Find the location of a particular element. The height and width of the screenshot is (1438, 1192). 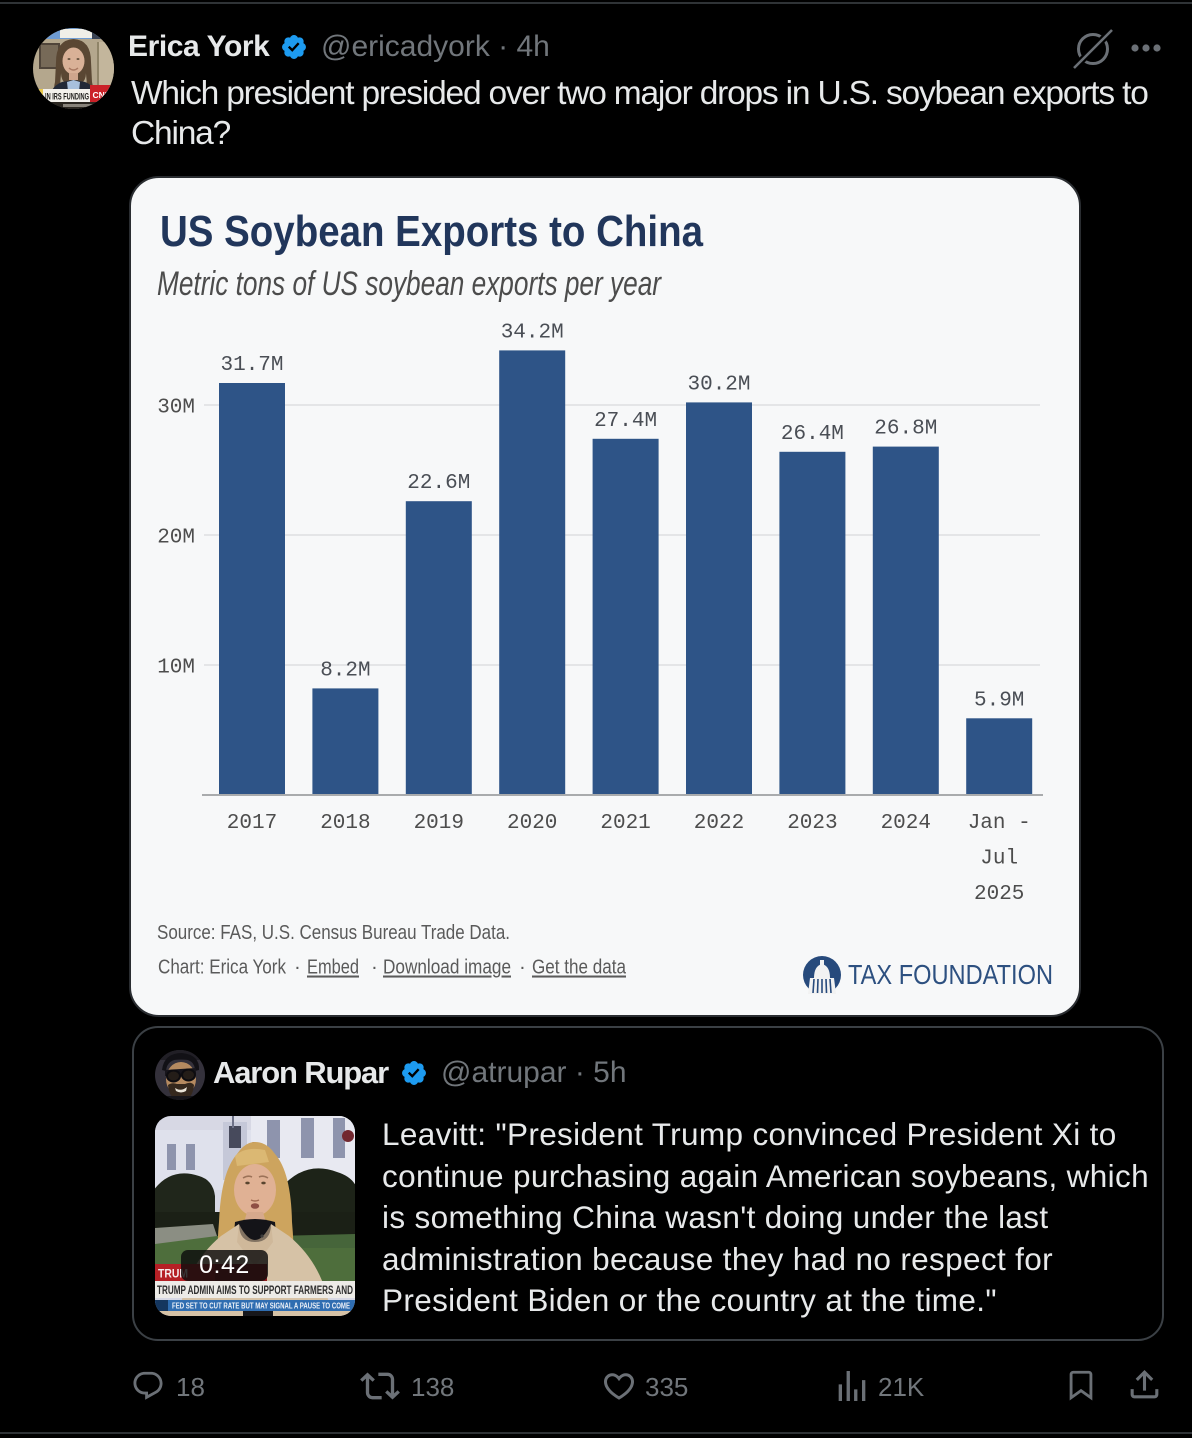

svg-text: 2024 is located at coordinates (906, 823).